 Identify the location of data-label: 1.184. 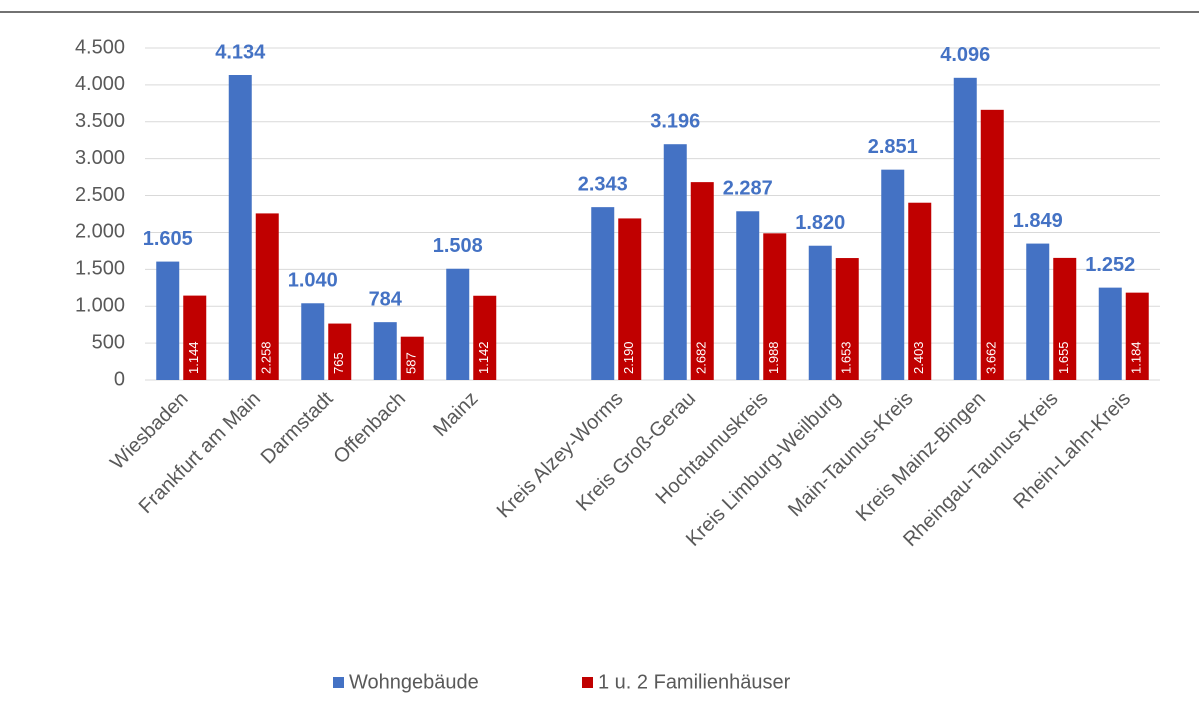
(1136, 357).